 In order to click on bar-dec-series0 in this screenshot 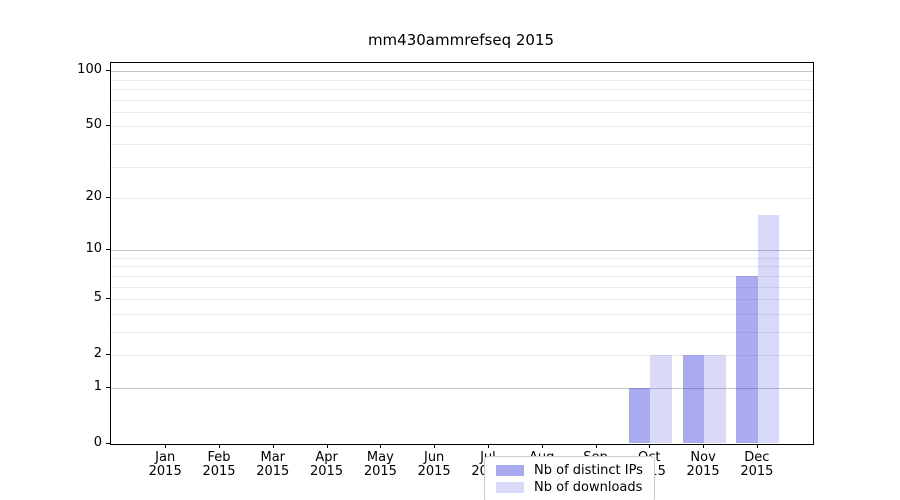, I will do `click(747, 359)`.